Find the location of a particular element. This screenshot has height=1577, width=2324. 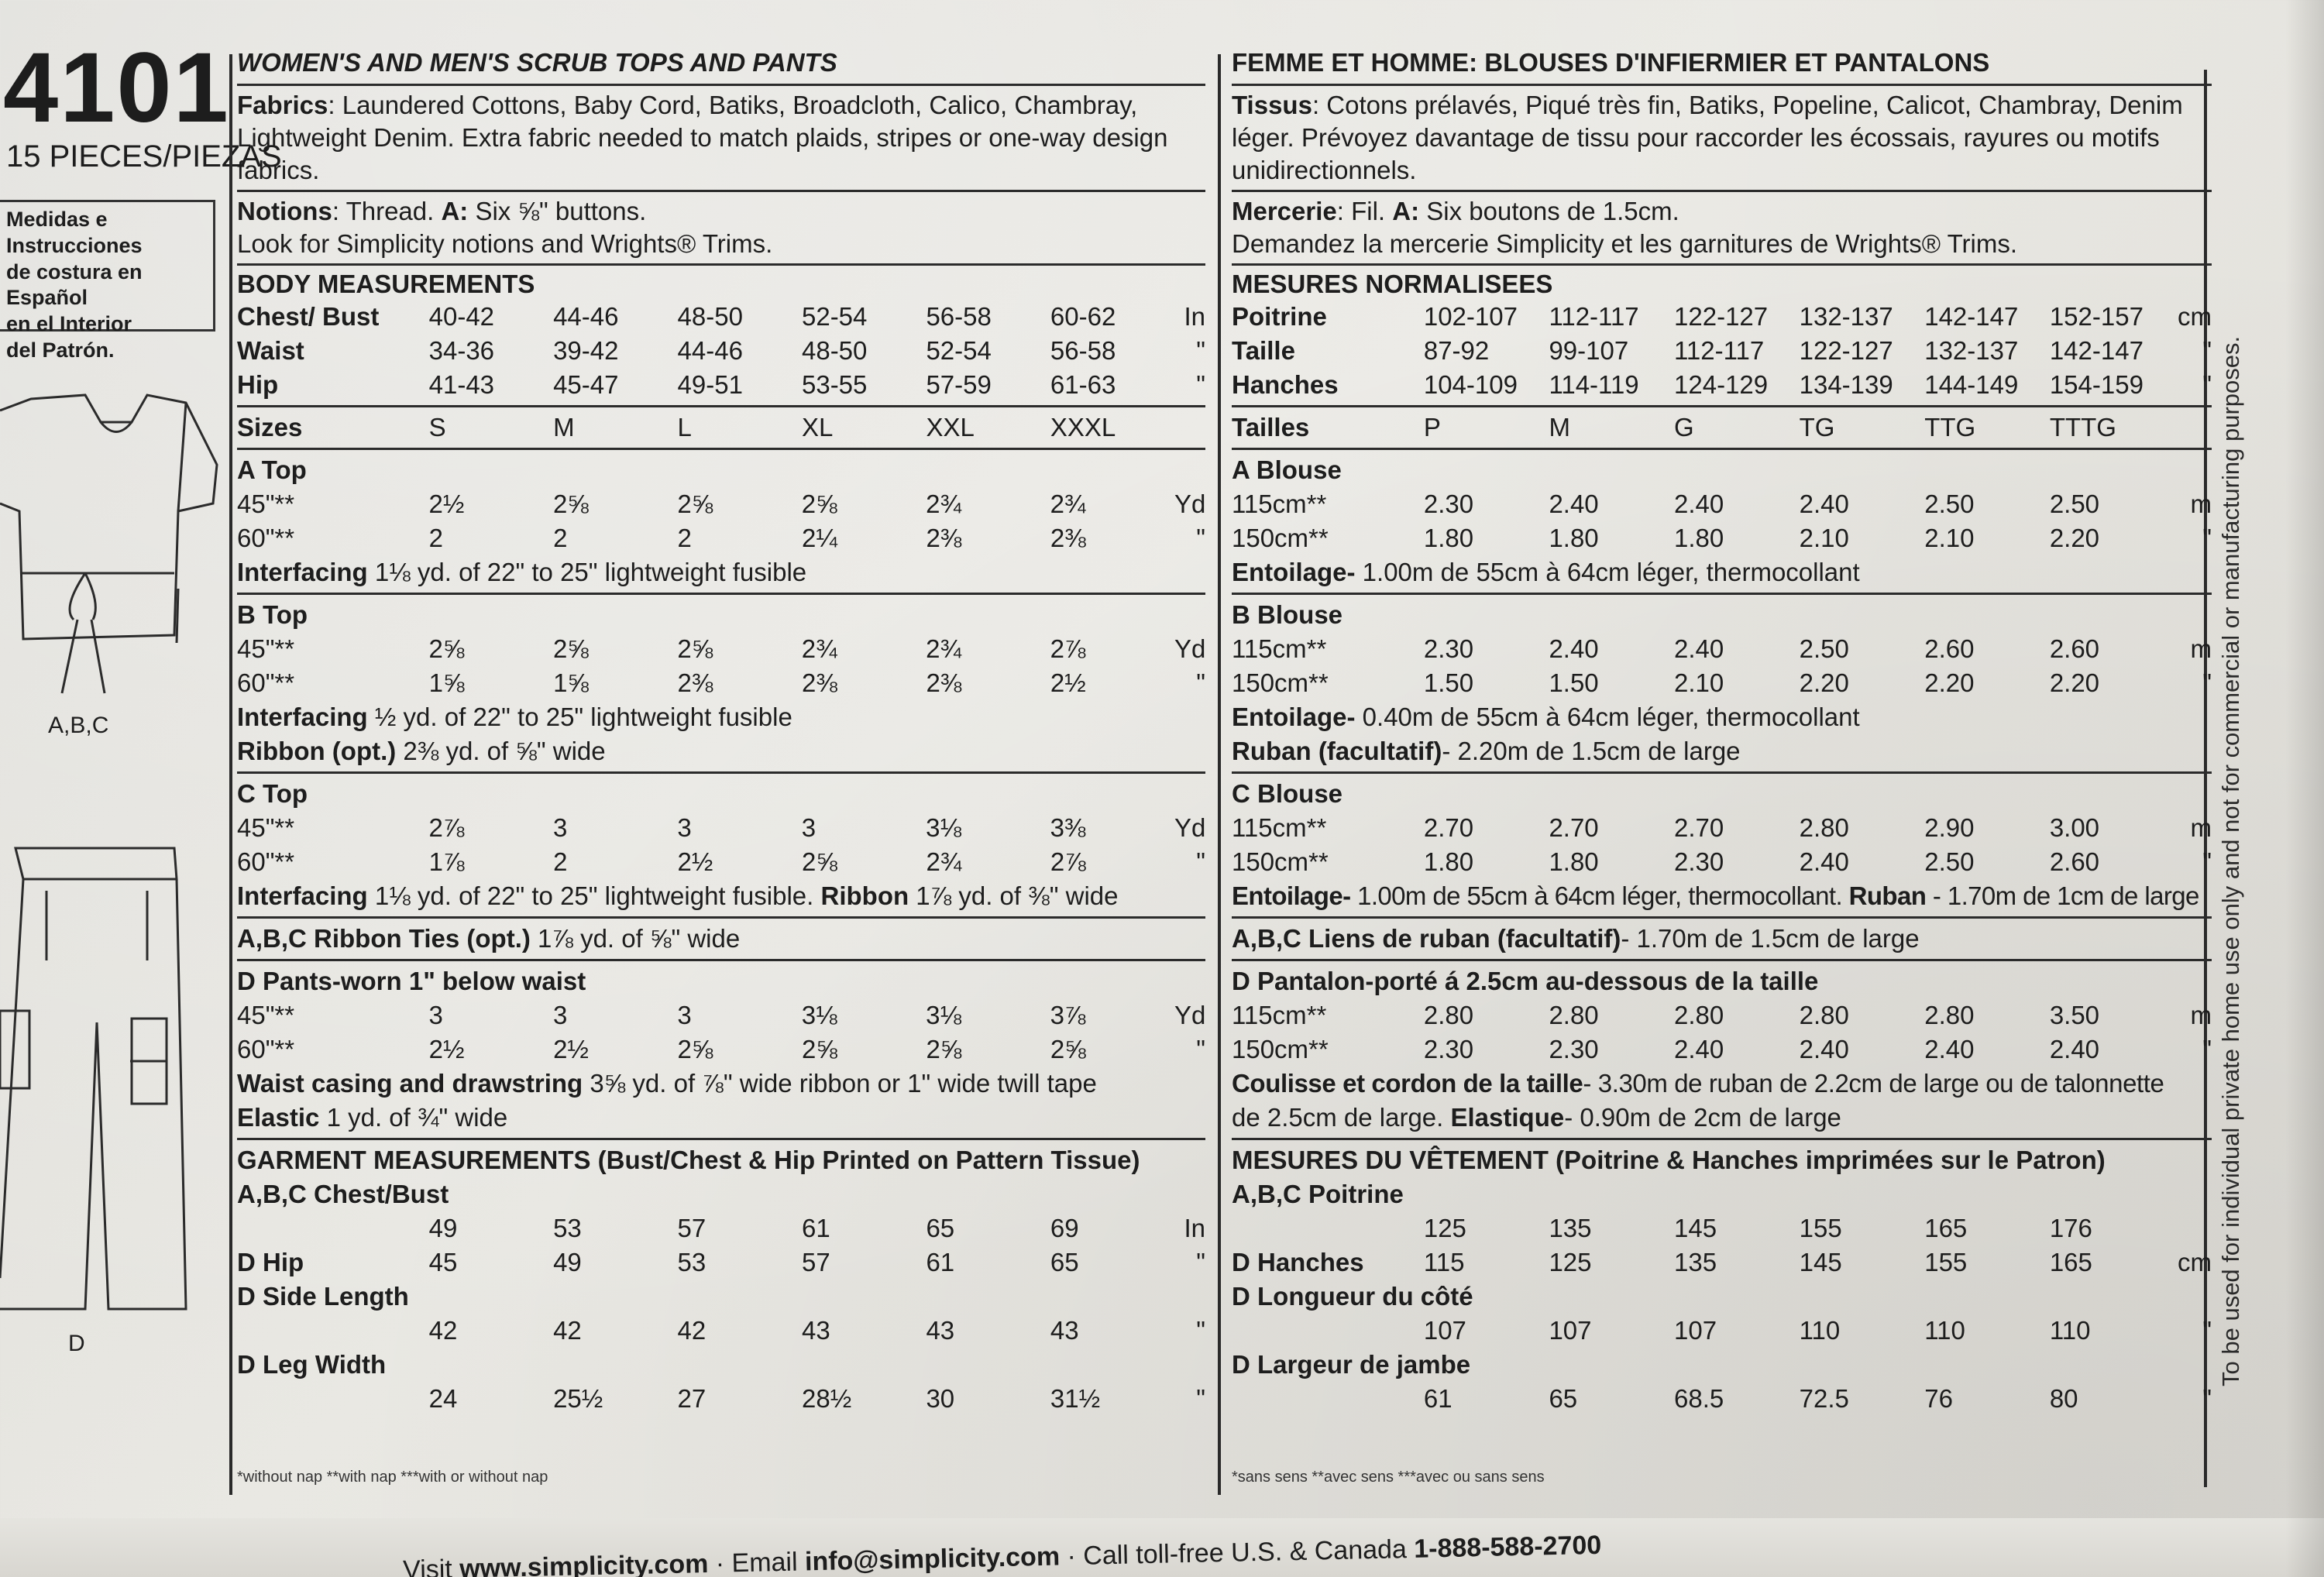

table-cell: 2⅜ is located at coordinates (944, 683).